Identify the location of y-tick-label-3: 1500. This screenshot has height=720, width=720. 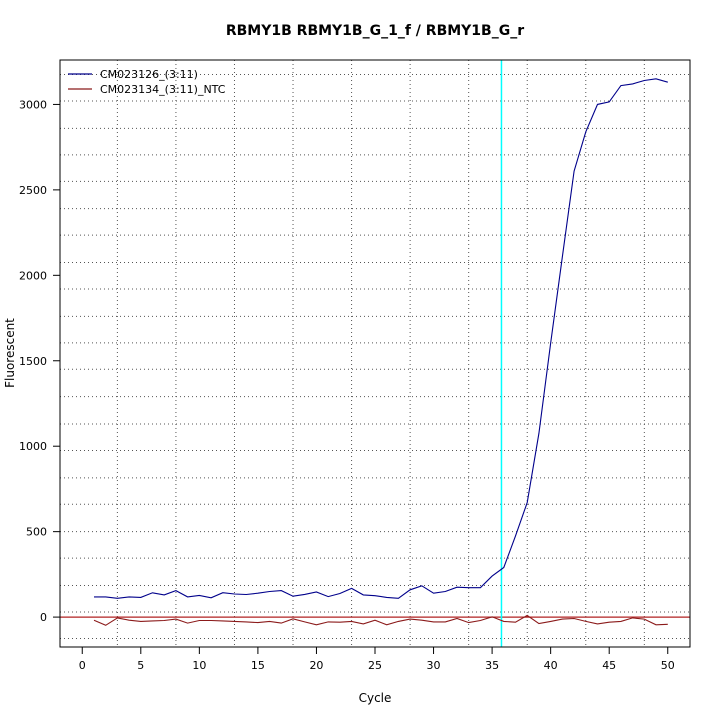
(33, 361).